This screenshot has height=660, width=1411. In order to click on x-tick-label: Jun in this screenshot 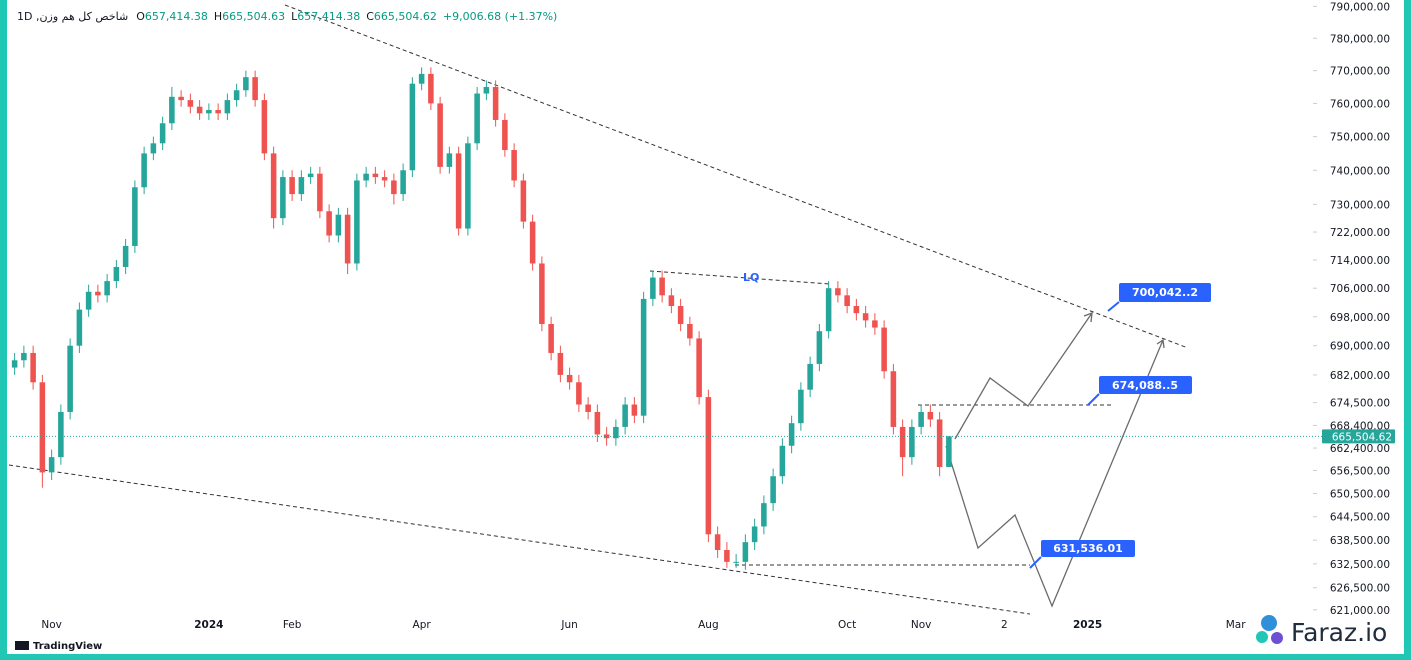, I will do `click(568, 625)`.